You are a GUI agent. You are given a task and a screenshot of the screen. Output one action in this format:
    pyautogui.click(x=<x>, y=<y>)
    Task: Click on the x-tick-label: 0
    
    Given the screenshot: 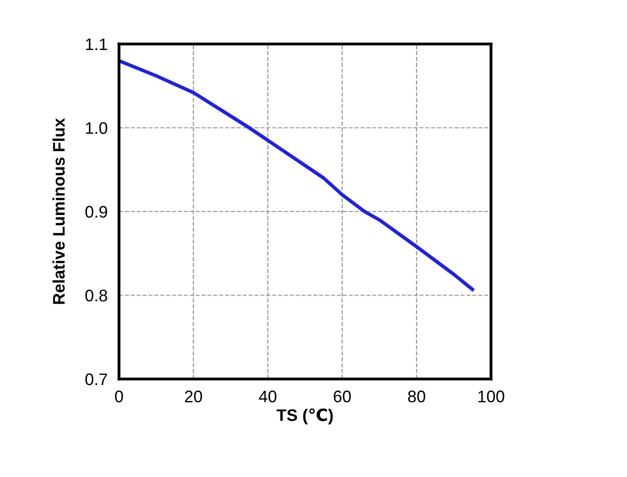 What is the action you would take?
    pyautogui.click(x=119, y=396)
    